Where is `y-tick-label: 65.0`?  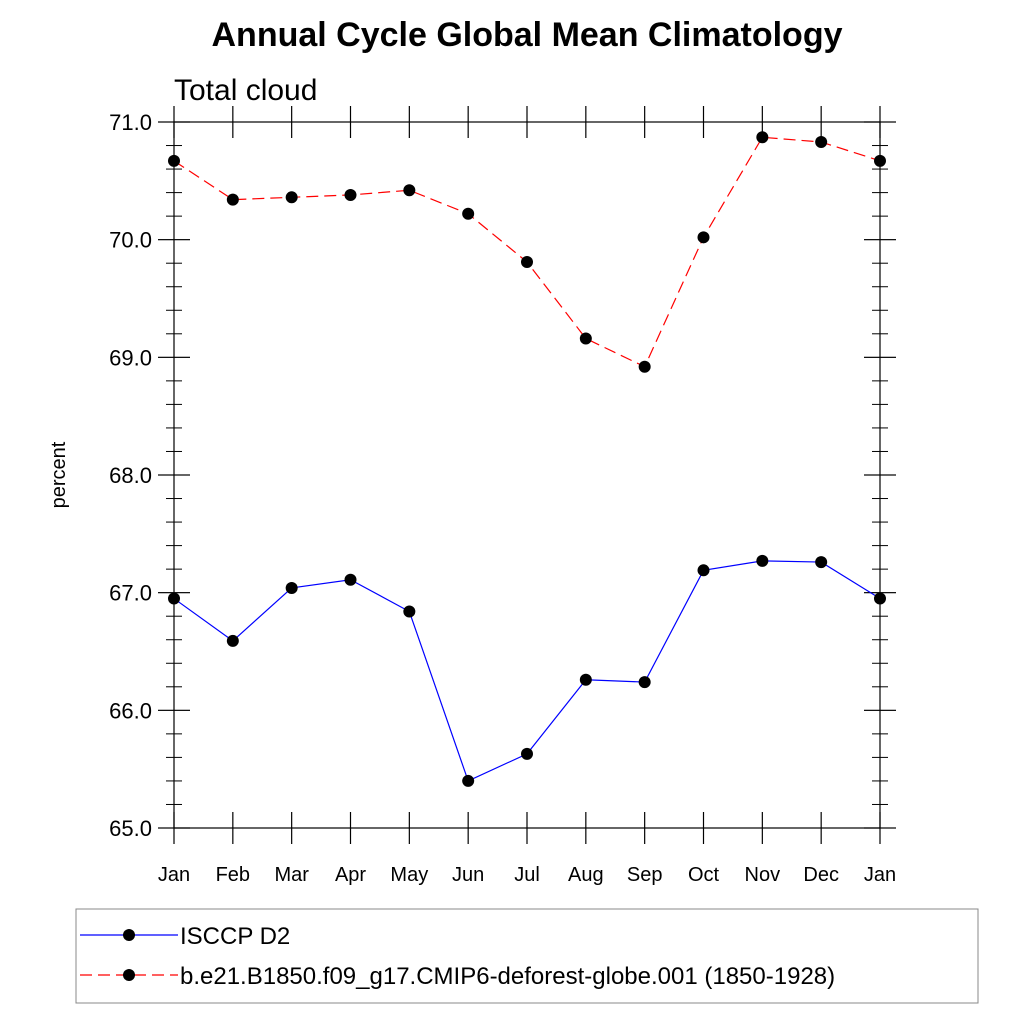 y-tick-label: 65.0 is located at coordinates (130, 828).